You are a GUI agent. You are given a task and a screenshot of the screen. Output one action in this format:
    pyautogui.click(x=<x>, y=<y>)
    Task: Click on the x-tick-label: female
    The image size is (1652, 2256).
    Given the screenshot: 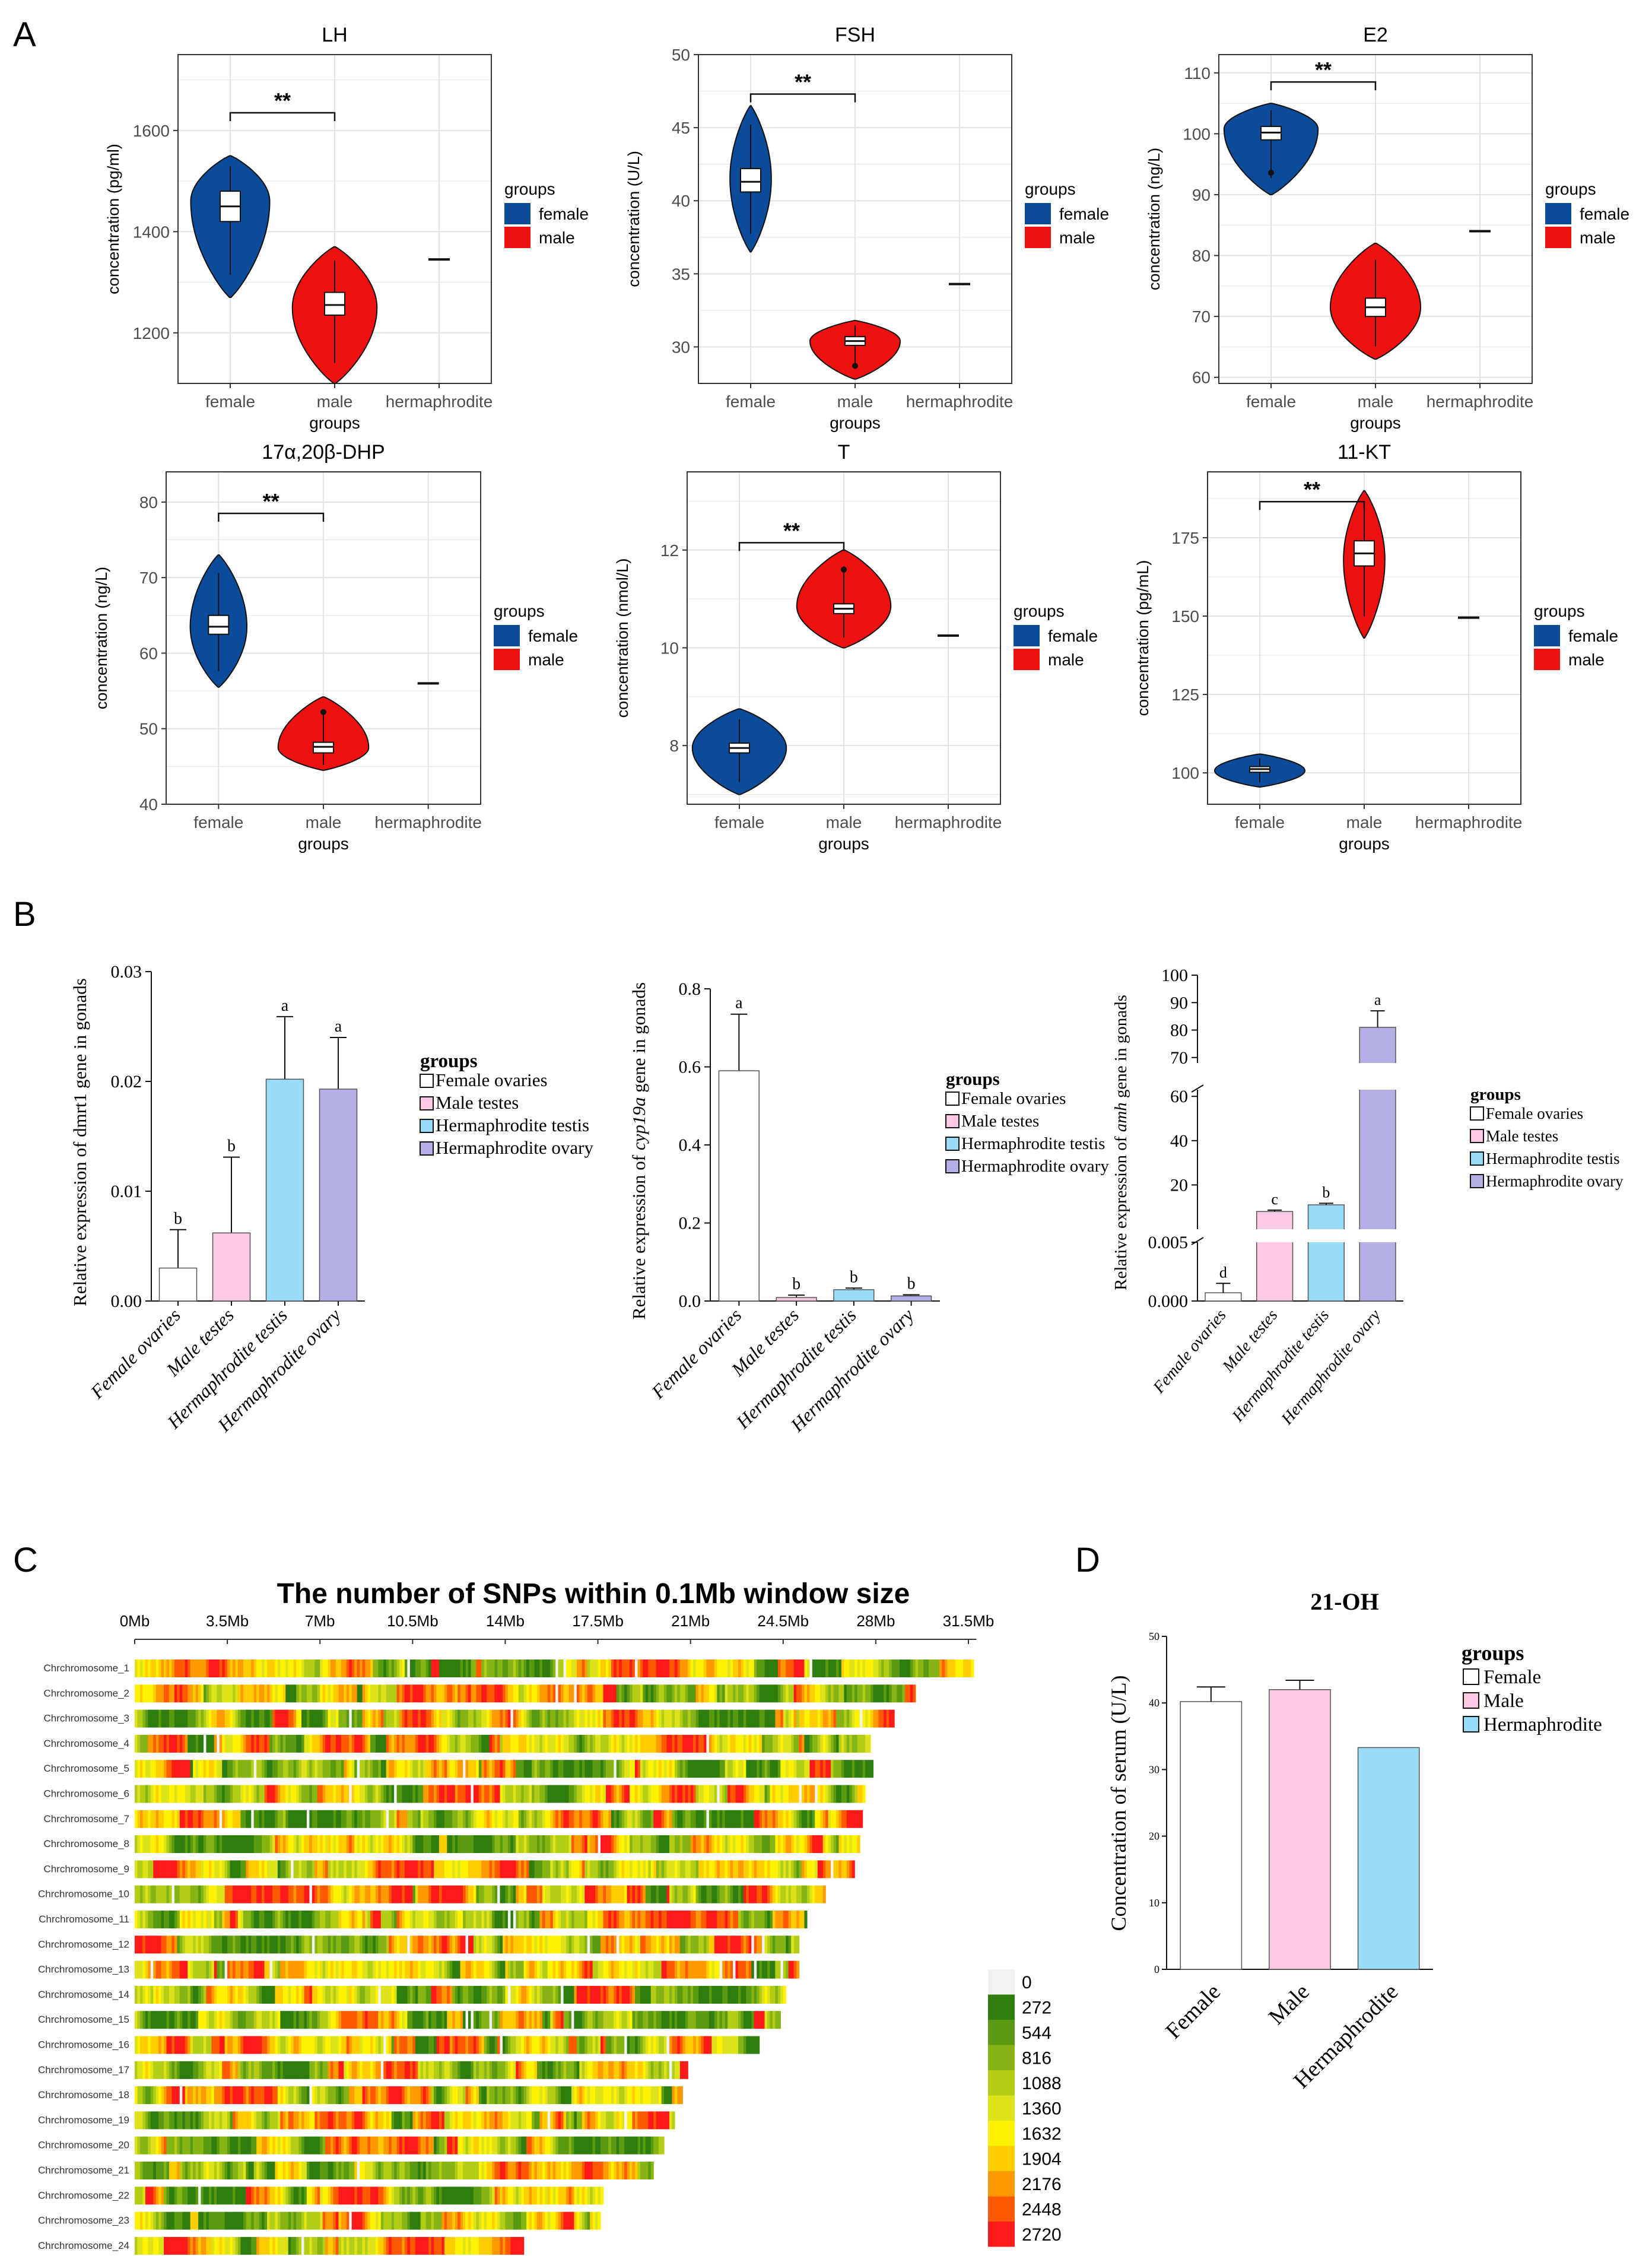 What is the action you would take?
    pyautogui.click(x=1271, y=402)
    